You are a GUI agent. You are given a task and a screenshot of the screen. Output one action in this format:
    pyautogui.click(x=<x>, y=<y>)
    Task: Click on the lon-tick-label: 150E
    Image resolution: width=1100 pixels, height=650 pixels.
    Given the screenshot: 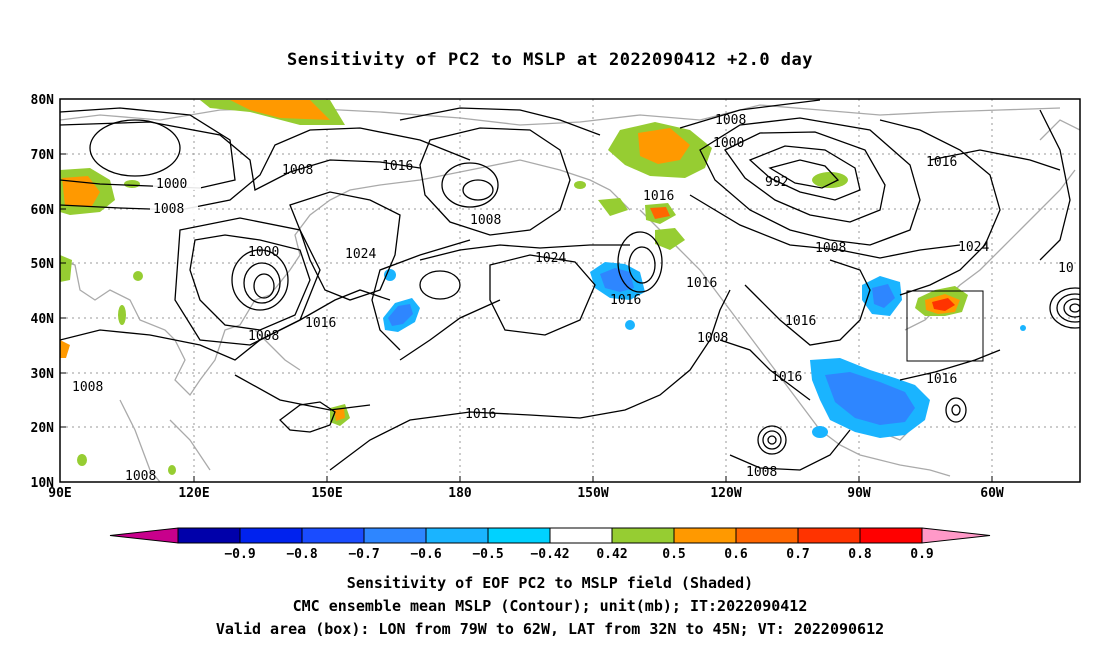 What is the action you would take?
    pyautogui.click(x=326, y=493)
    